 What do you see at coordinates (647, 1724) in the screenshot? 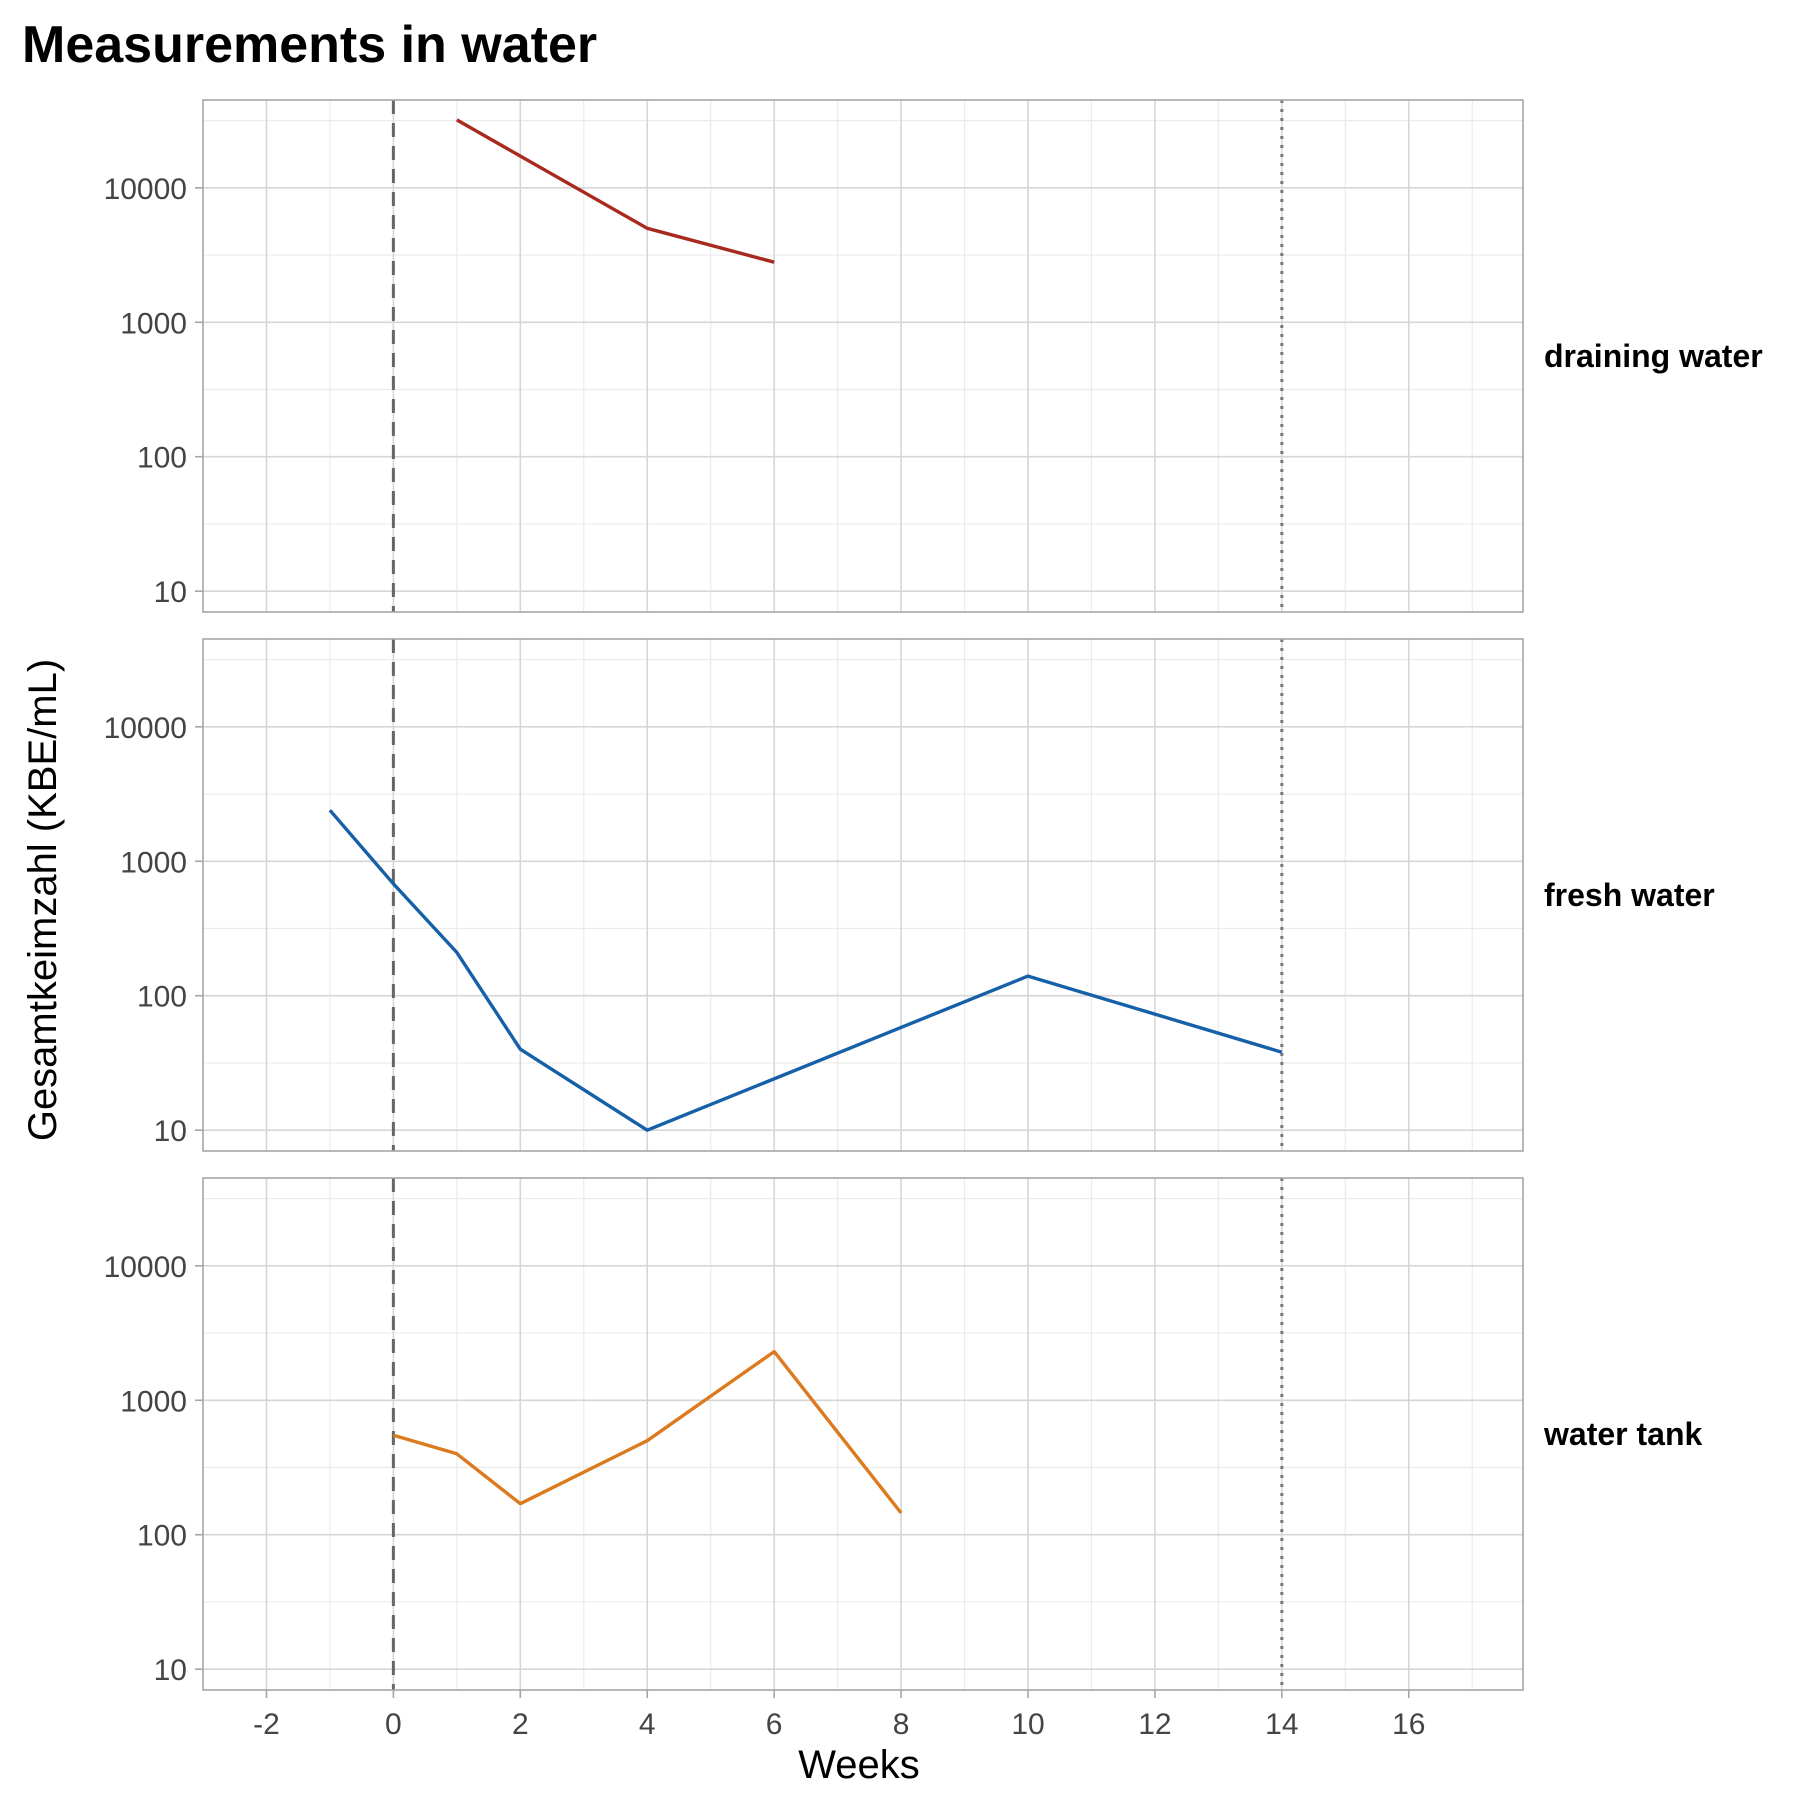
I see `x-tick-label: 4` at bounding box center [647, 1724].